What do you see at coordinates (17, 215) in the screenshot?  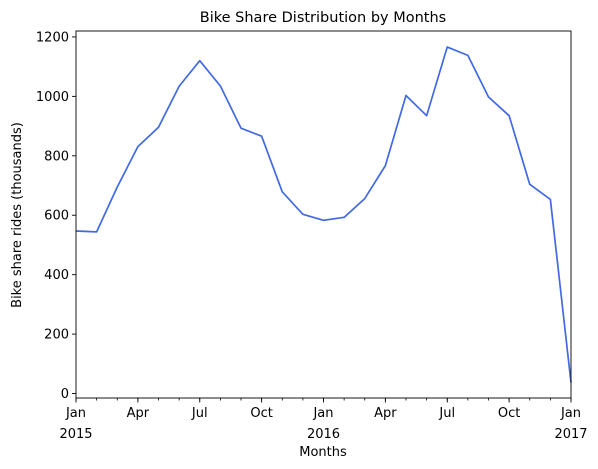 I see `y-axis-title: Bike share rides (thousands)` at bounding box center [17, 215].